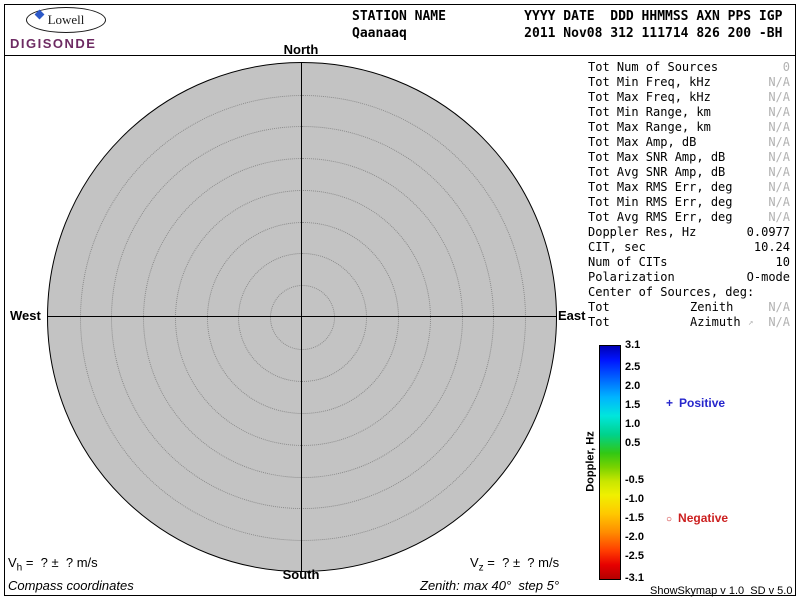  I want to click on vz-symbol: V, so click(474, 562).